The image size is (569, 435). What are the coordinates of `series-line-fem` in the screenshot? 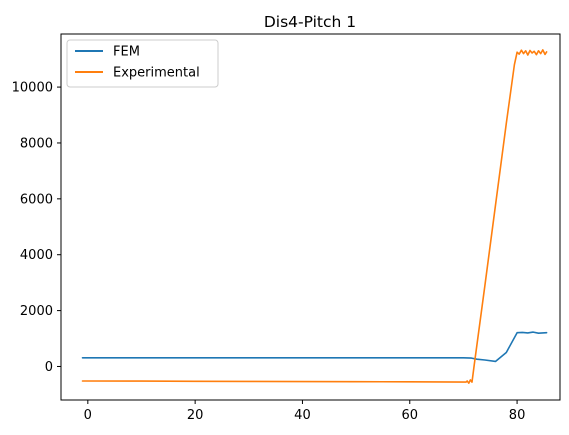 It's located at (314, 347).